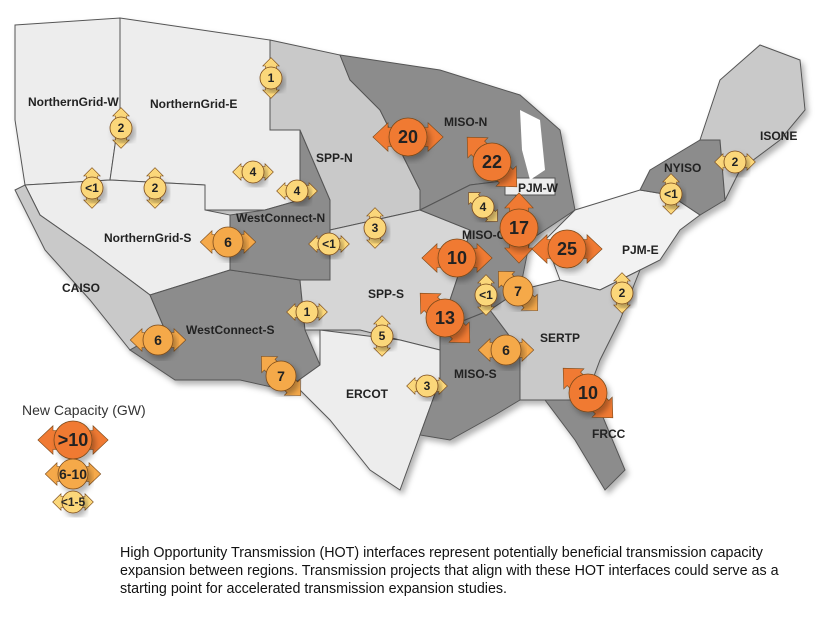  I want to click on hot-interface-marker: 5, so click(382, 336).